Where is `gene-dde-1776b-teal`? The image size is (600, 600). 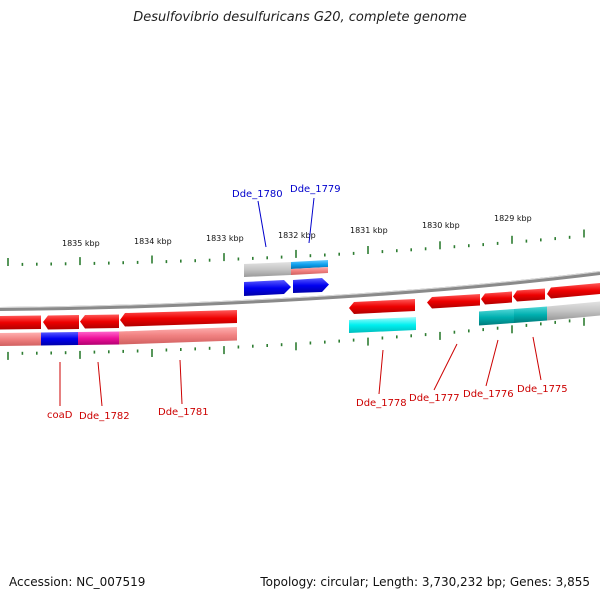
gene-dde-1776b-teal is located at coordinates (530, 315).